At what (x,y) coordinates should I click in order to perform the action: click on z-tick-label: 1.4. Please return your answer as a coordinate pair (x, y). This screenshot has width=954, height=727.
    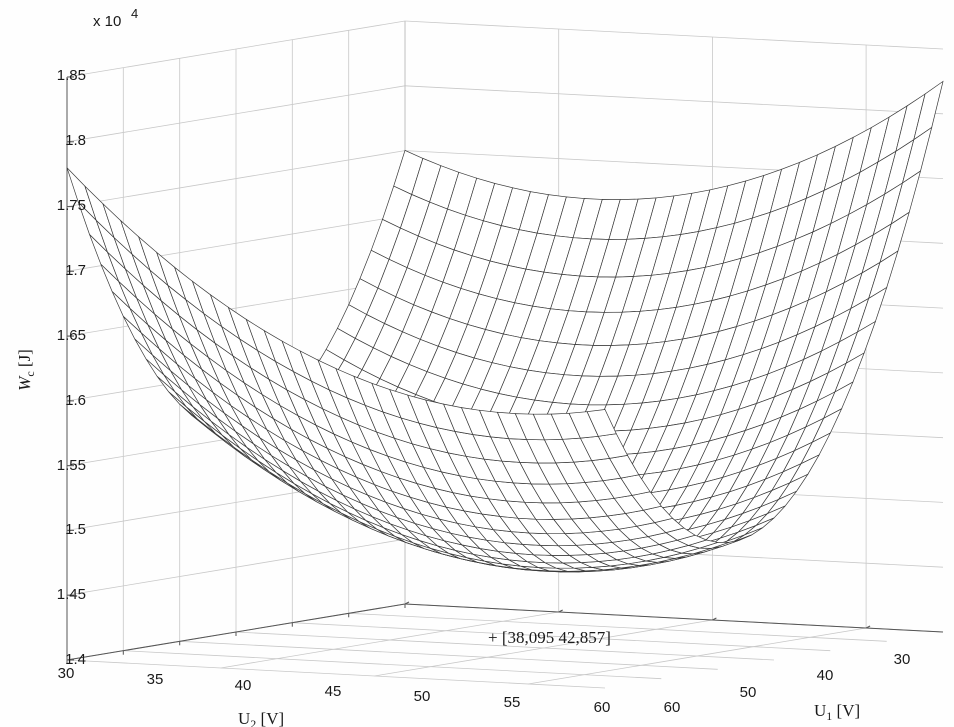
    Looking at the image, I should click on (75, 659).